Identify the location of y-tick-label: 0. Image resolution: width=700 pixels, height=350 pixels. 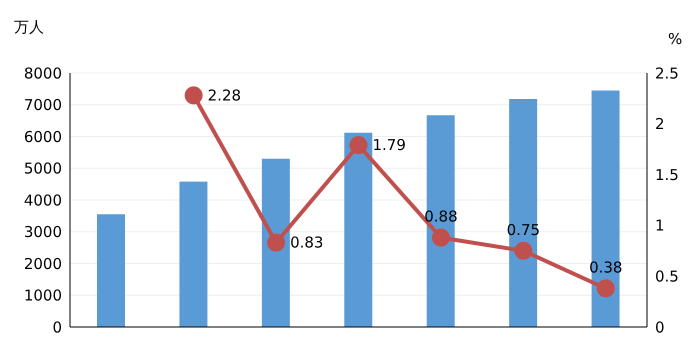
(57, 327).